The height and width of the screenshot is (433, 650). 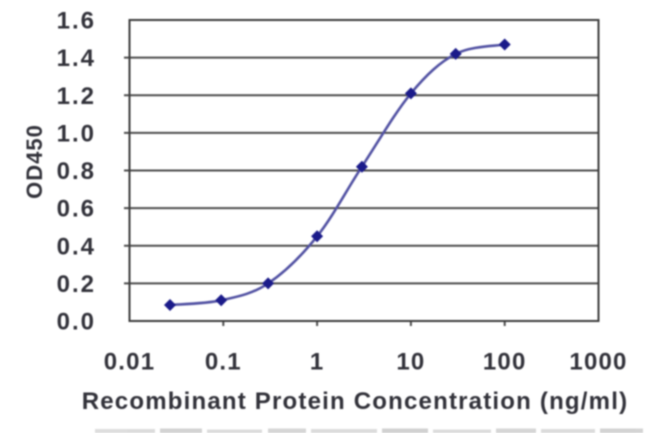 What do you see at coordinates (223, 362) in the screenshot?
I see `svg-text: 0.1` at bounding box center [223, 362].